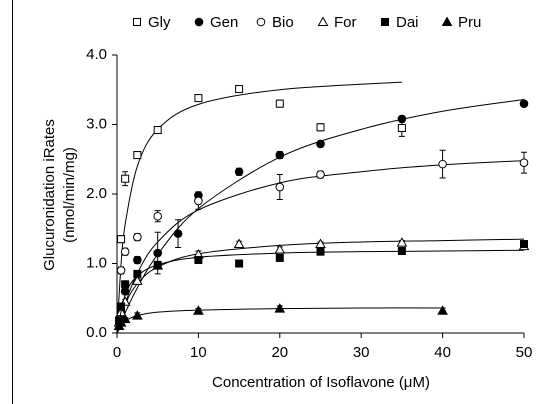 Image resolution: width=546 pixels, height=404 pixels. What do you see at coordinates (69, 195) in the screenshot?
I see `y-axis-label: (nmol/min/mg)` at bounding box center [69, 195].